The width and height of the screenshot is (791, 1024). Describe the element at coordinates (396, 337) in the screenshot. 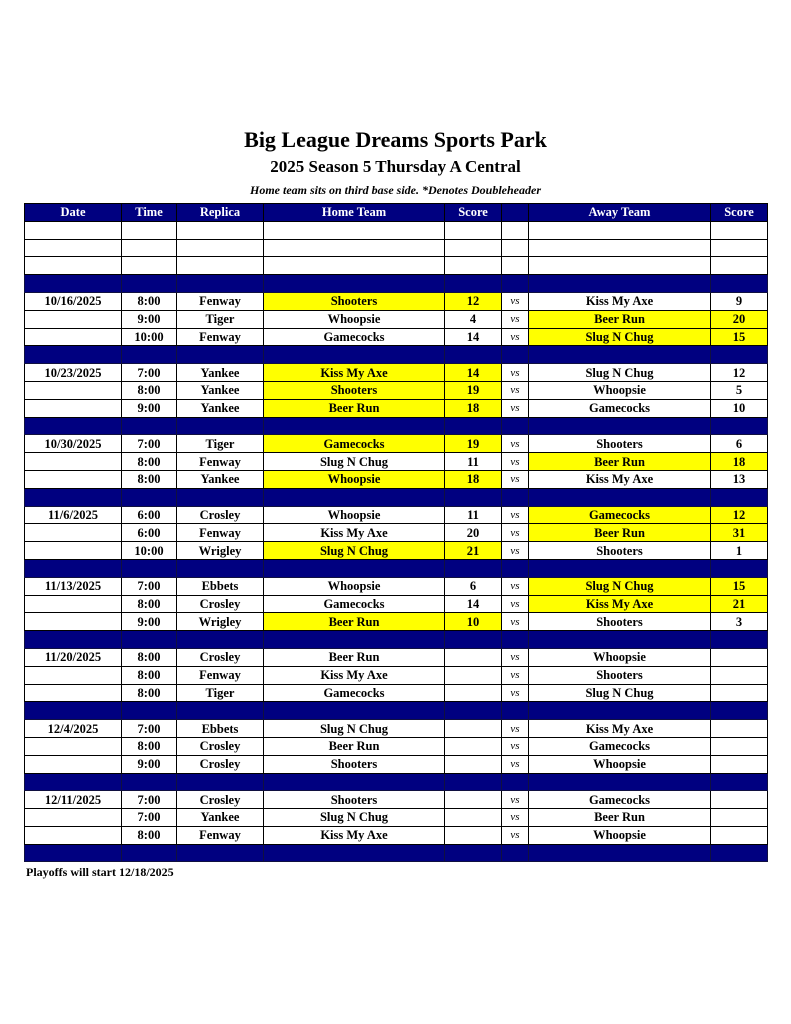

I see `table-row: 10:00 Fenway Gamecocks 14 vs Slug N Chug 15` at that location.